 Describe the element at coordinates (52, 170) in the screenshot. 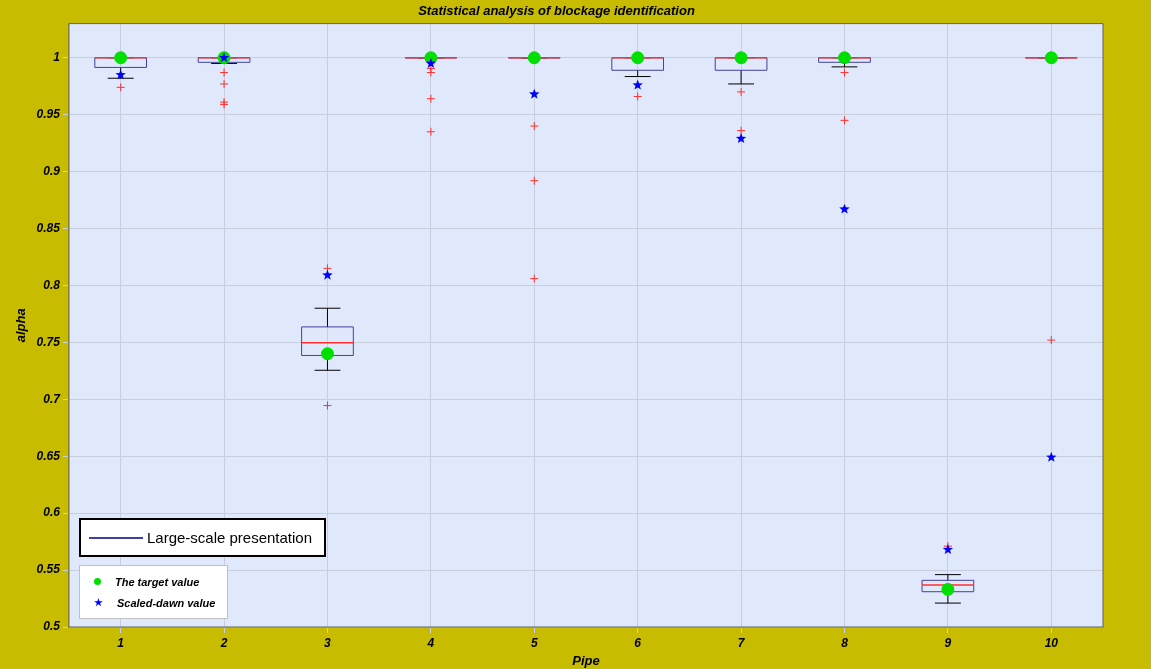

I see `y-tick-label: 0.9` at that location.